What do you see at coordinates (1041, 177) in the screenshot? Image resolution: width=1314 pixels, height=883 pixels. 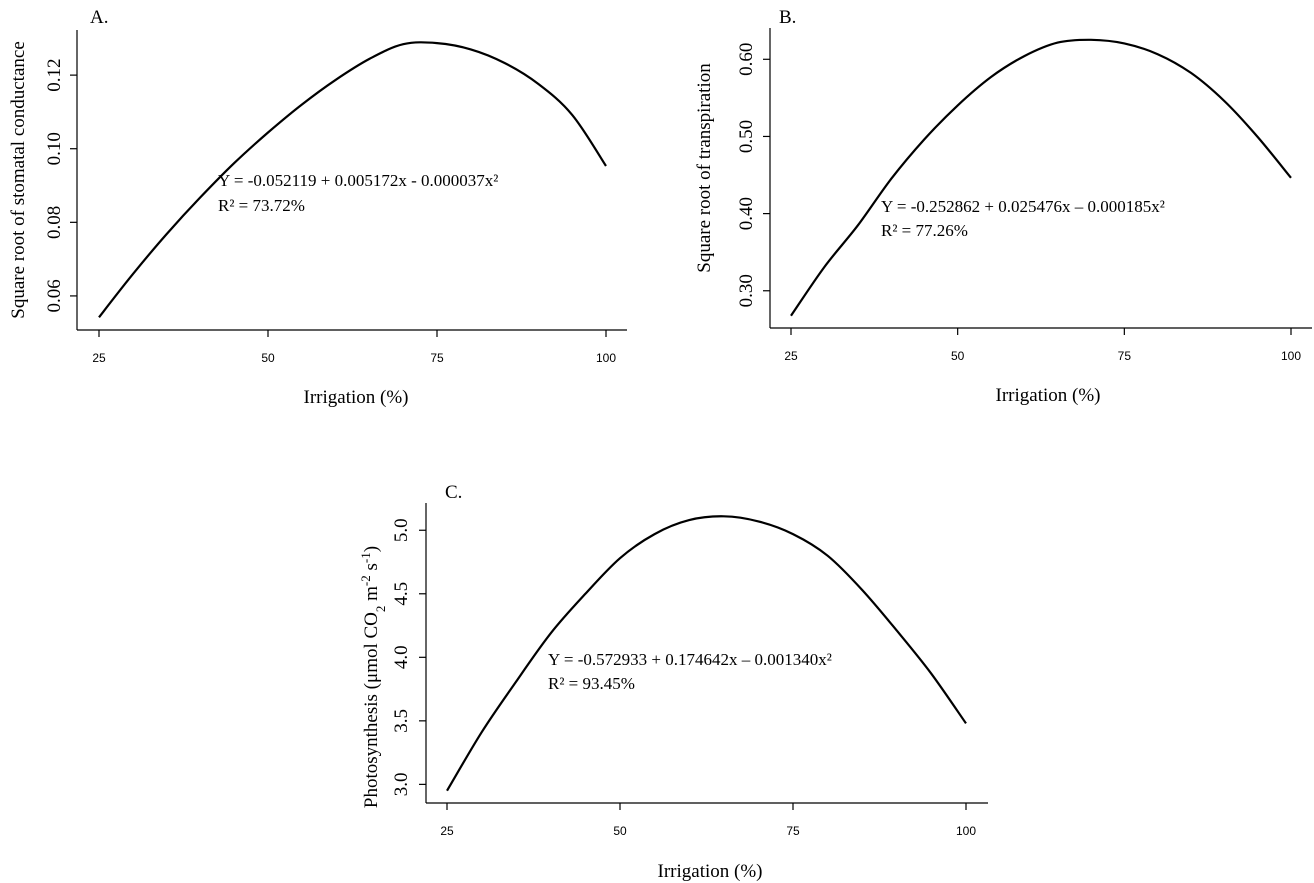 I see `panel-b-fitted-curve` at bounding box center [1041, 177].